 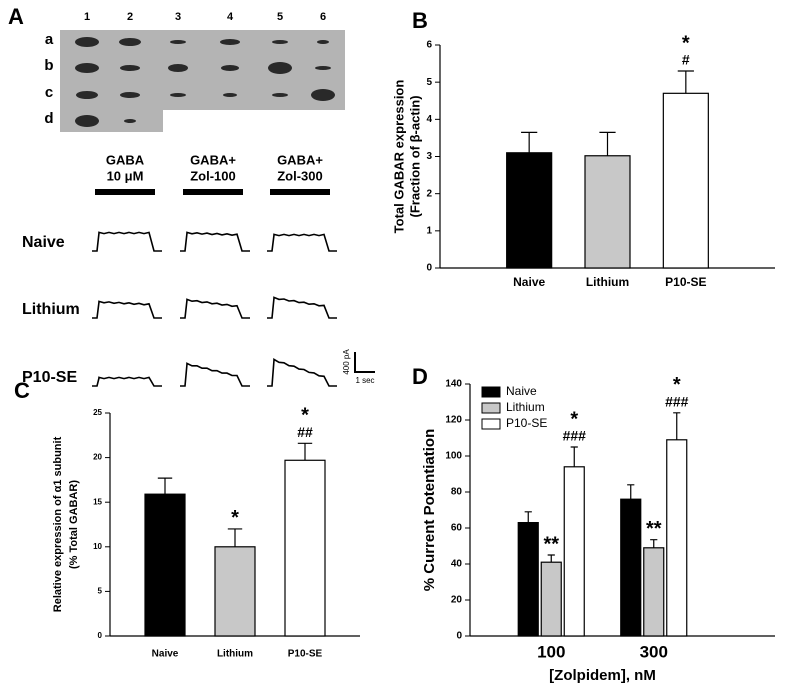 I want to click on group-label: Naive, so click(x=43, y=242).